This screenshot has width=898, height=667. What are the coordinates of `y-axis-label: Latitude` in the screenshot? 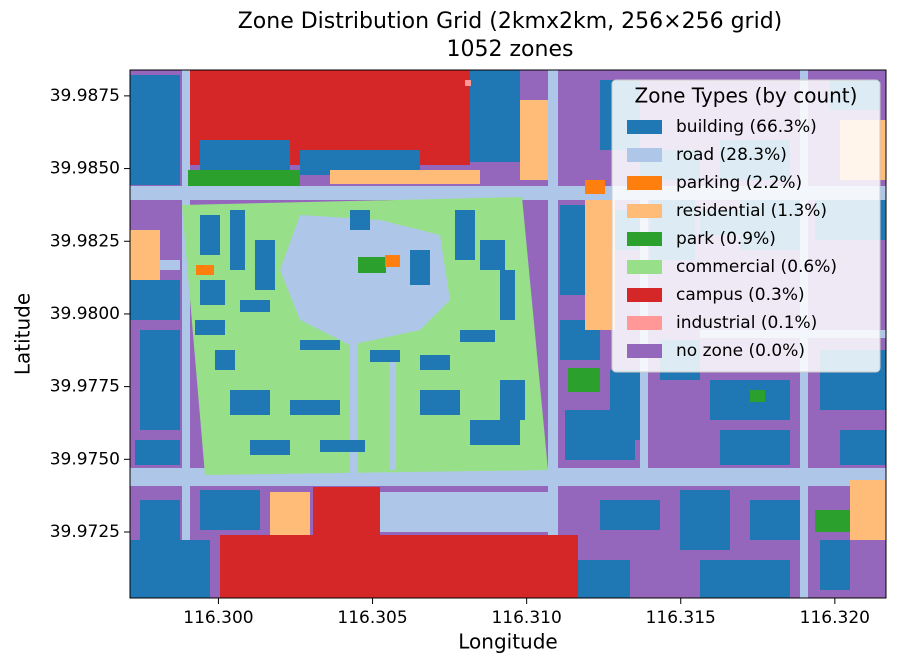 It's located at (23, 334).